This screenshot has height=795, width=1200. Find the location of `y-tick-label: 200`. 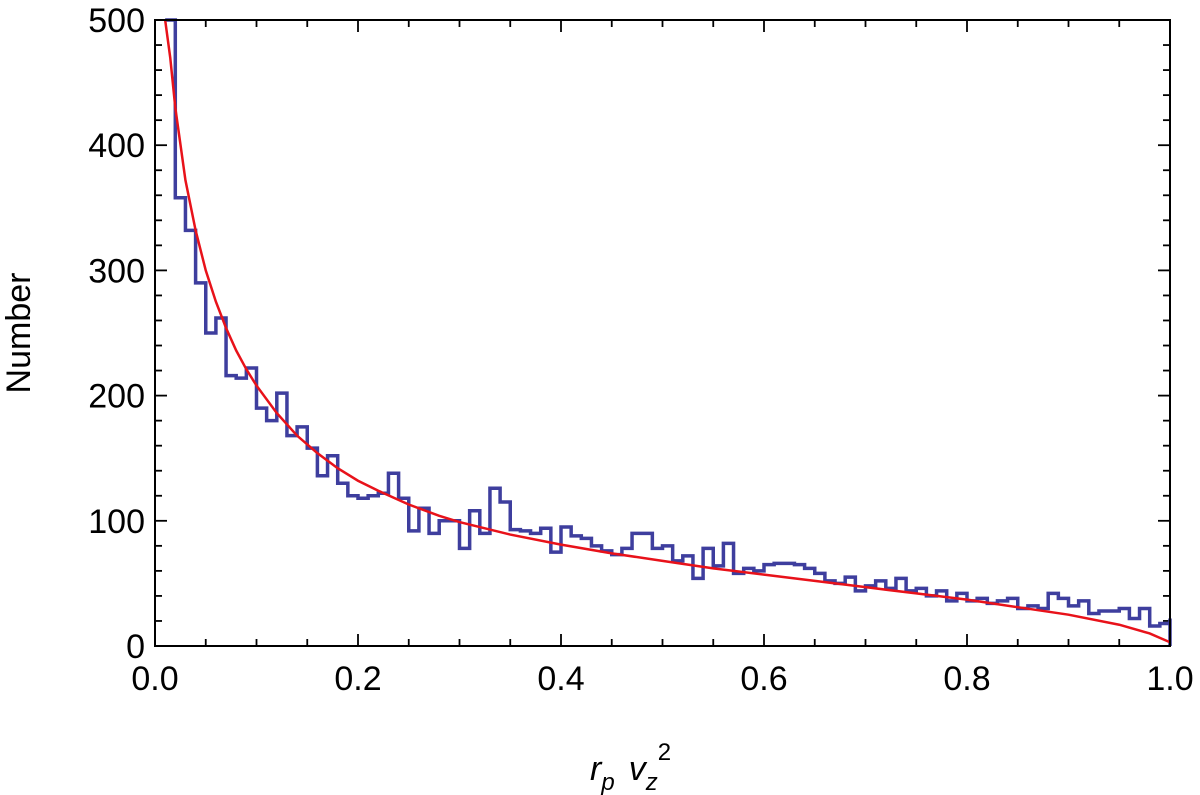

y-tick-label: 200 is located at coordinates (116, 397).